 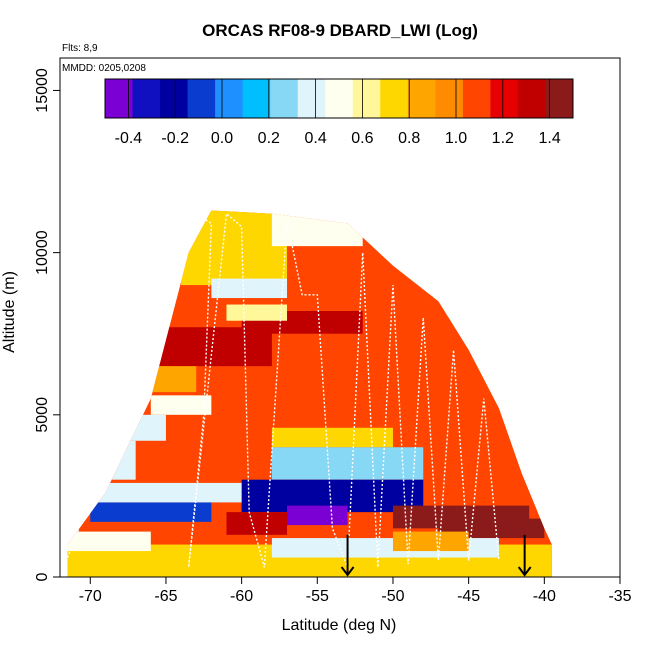 What do you see at coordinates (544, 596) in the screenshot?
I see `x-tick-label-6: -40` at bounding box center [544, 596].